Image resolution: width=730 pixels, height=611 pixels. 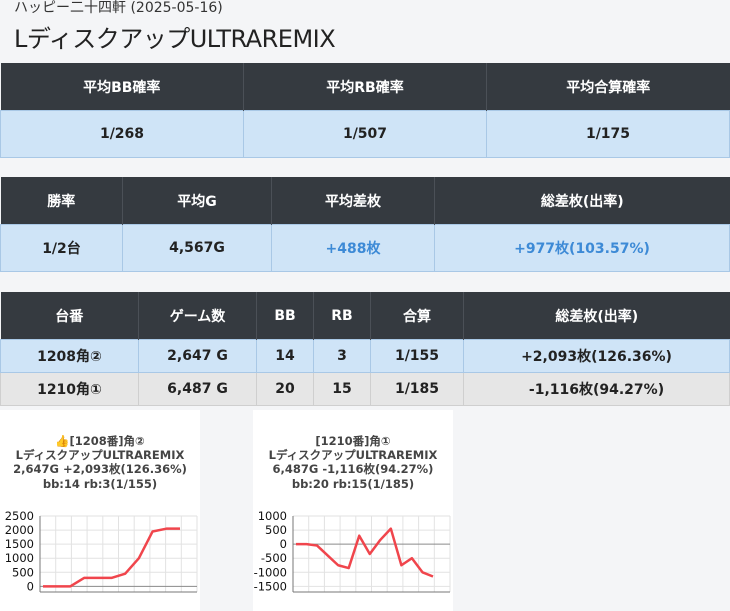 What do you see at coordinates (61, 201) in the screenshot?
I see `header-win-rate: 勝率` at bounding box center [61, 201].